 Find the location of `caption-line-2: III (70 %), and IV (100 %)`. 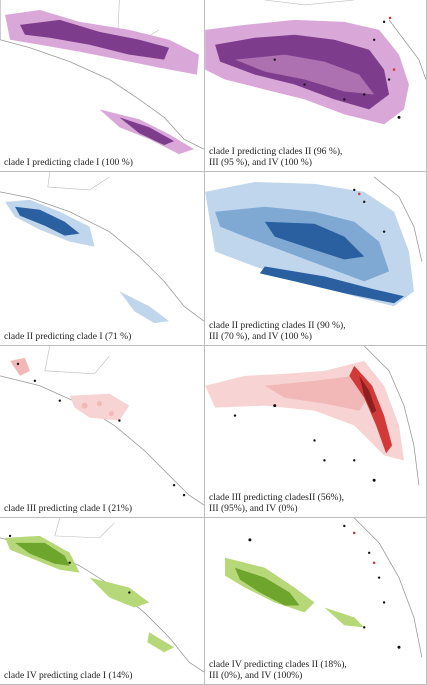

caption-line-2: III (70 %), and IV (100 %) is located at coordinates (260, 336).